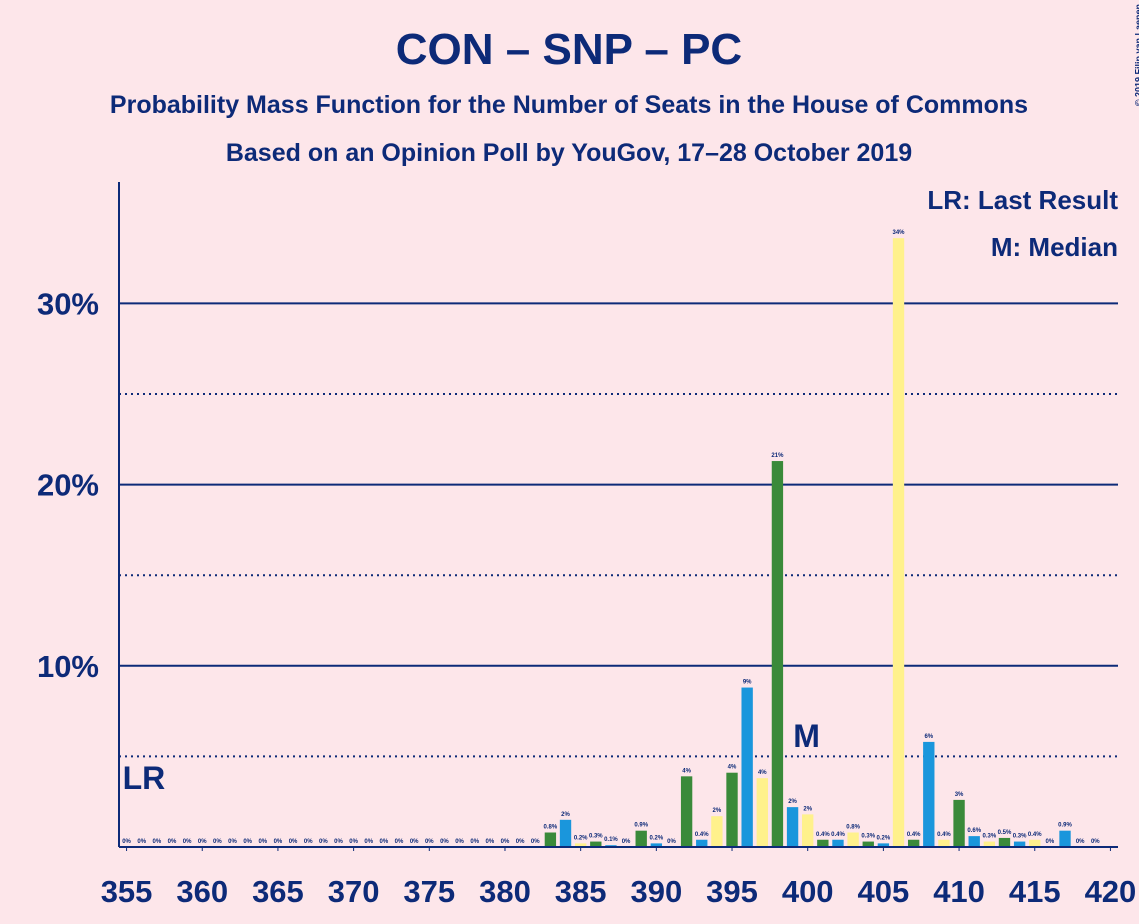  What do you see at coordinates (68, 666) in the screenshot?
I see `y-tick-label: 10%` at bounding box center [68, 666].